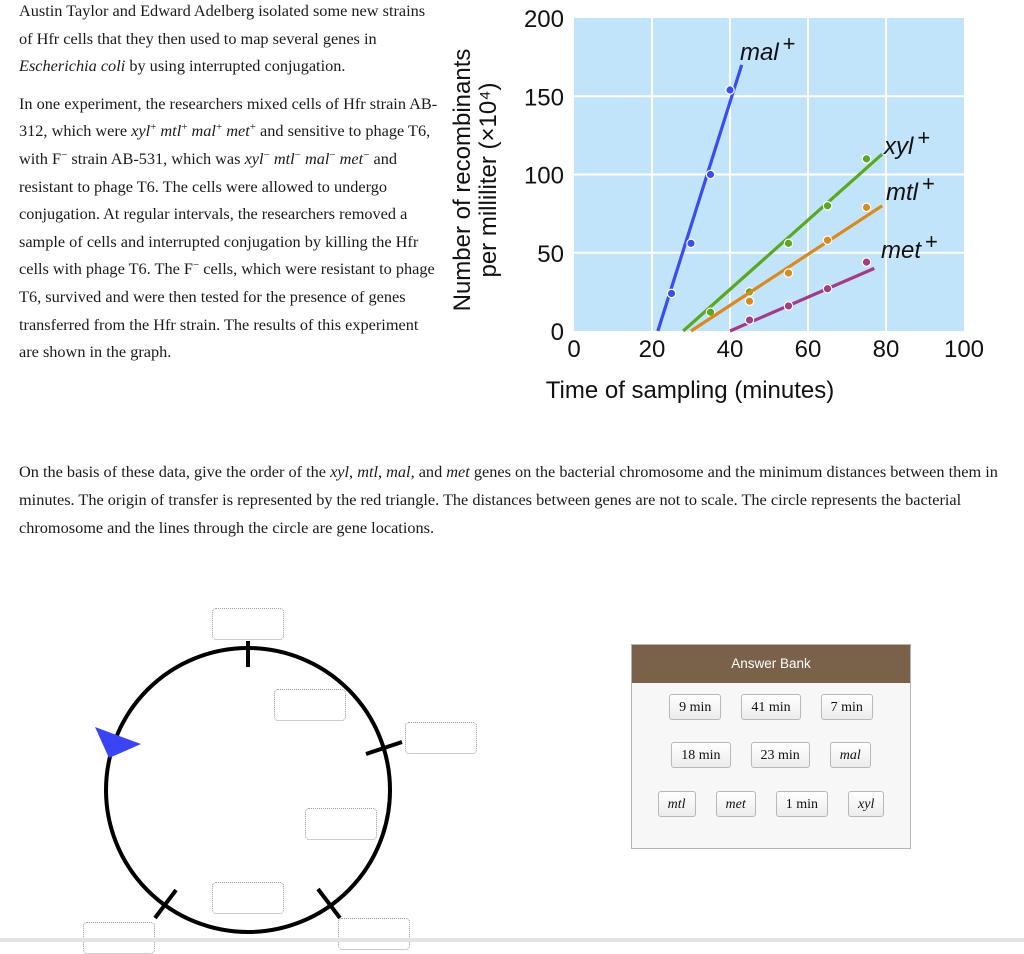 Image resolution: width=1024 pixels, height=954 pixels. Describe the element at coordinates (248, 624) in the screenshot. I see `drop-slot-gene-top` at that location.